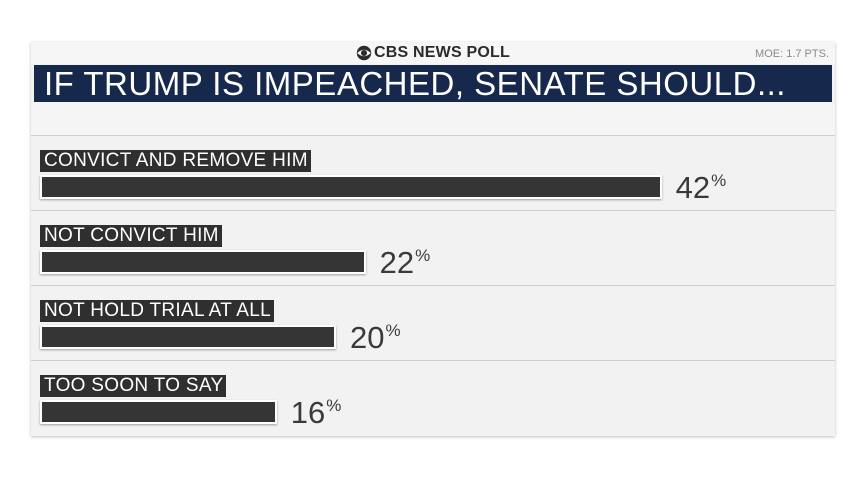 The image size is (867, 488). I want to click on value-number: 20, so click(367, 337).